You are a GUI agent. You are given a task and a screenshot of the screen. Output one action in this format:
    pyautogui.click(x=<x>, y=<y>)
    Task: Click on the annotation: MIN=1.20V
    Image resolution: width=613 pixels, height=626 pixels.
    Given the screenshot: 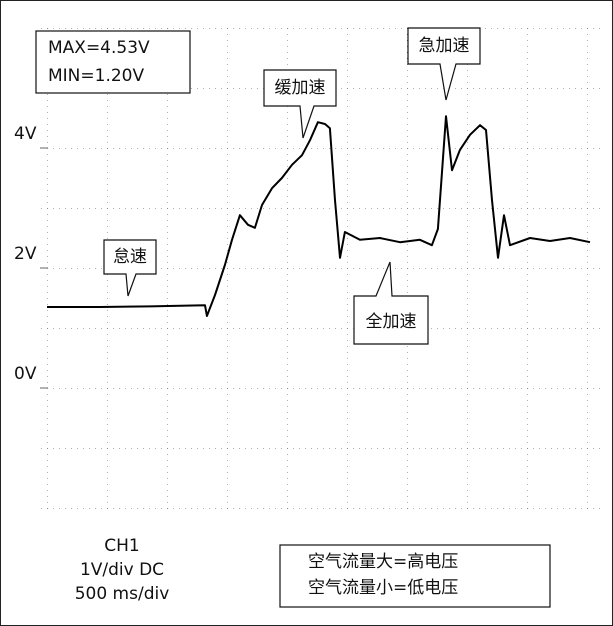 What is the action you would take?
    pyautogui.click(x=96, y=76)
    